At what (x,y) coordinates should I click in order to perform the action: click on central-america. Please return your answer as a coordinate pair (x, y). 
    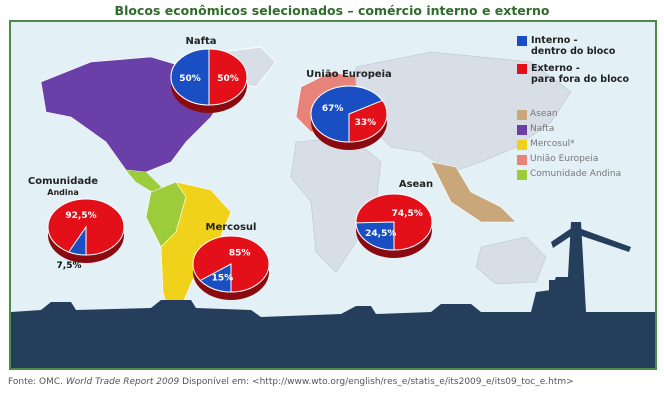
    Looking at the image, I should click on (143, 182).